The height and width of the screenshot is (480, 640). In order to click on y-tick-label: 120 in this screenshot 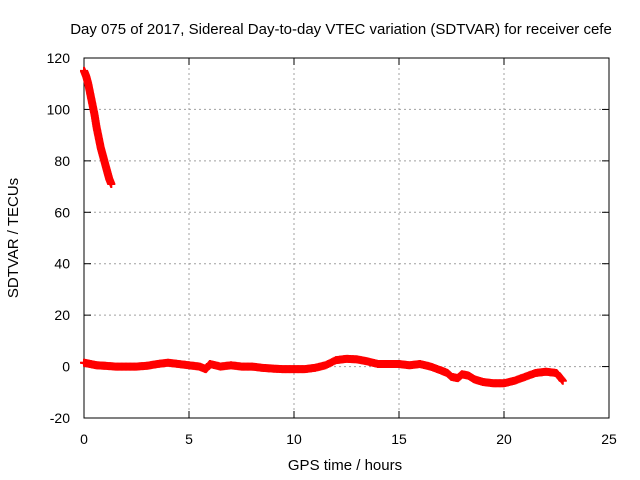, I will do `click(59, 58)`.